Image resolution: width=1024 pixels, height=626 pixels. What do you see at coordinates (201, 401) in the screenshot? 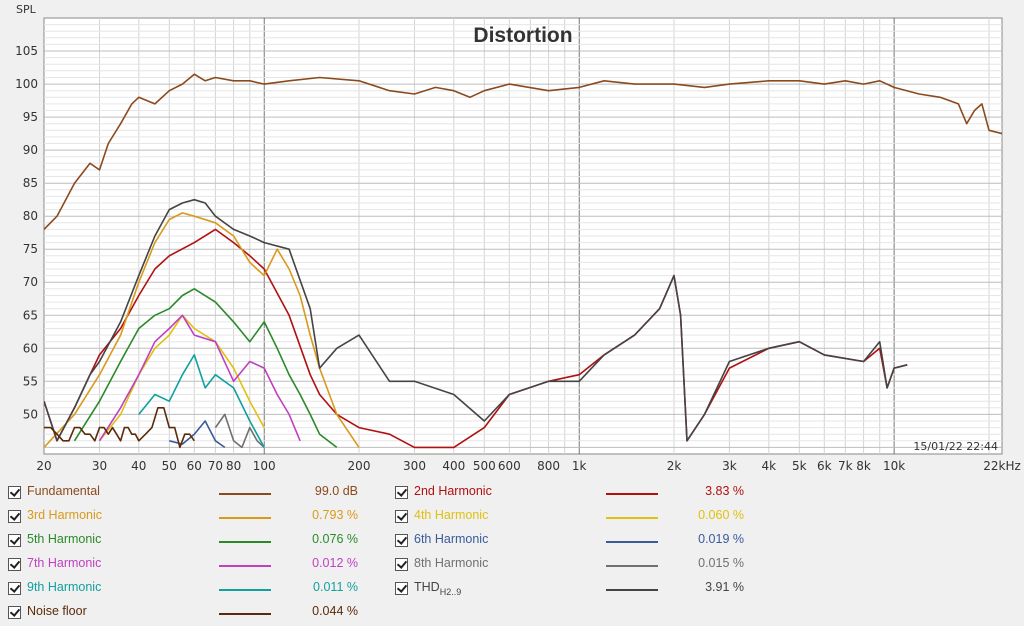
I see `series-9th-harmonic` at bounding box center [201, 401].